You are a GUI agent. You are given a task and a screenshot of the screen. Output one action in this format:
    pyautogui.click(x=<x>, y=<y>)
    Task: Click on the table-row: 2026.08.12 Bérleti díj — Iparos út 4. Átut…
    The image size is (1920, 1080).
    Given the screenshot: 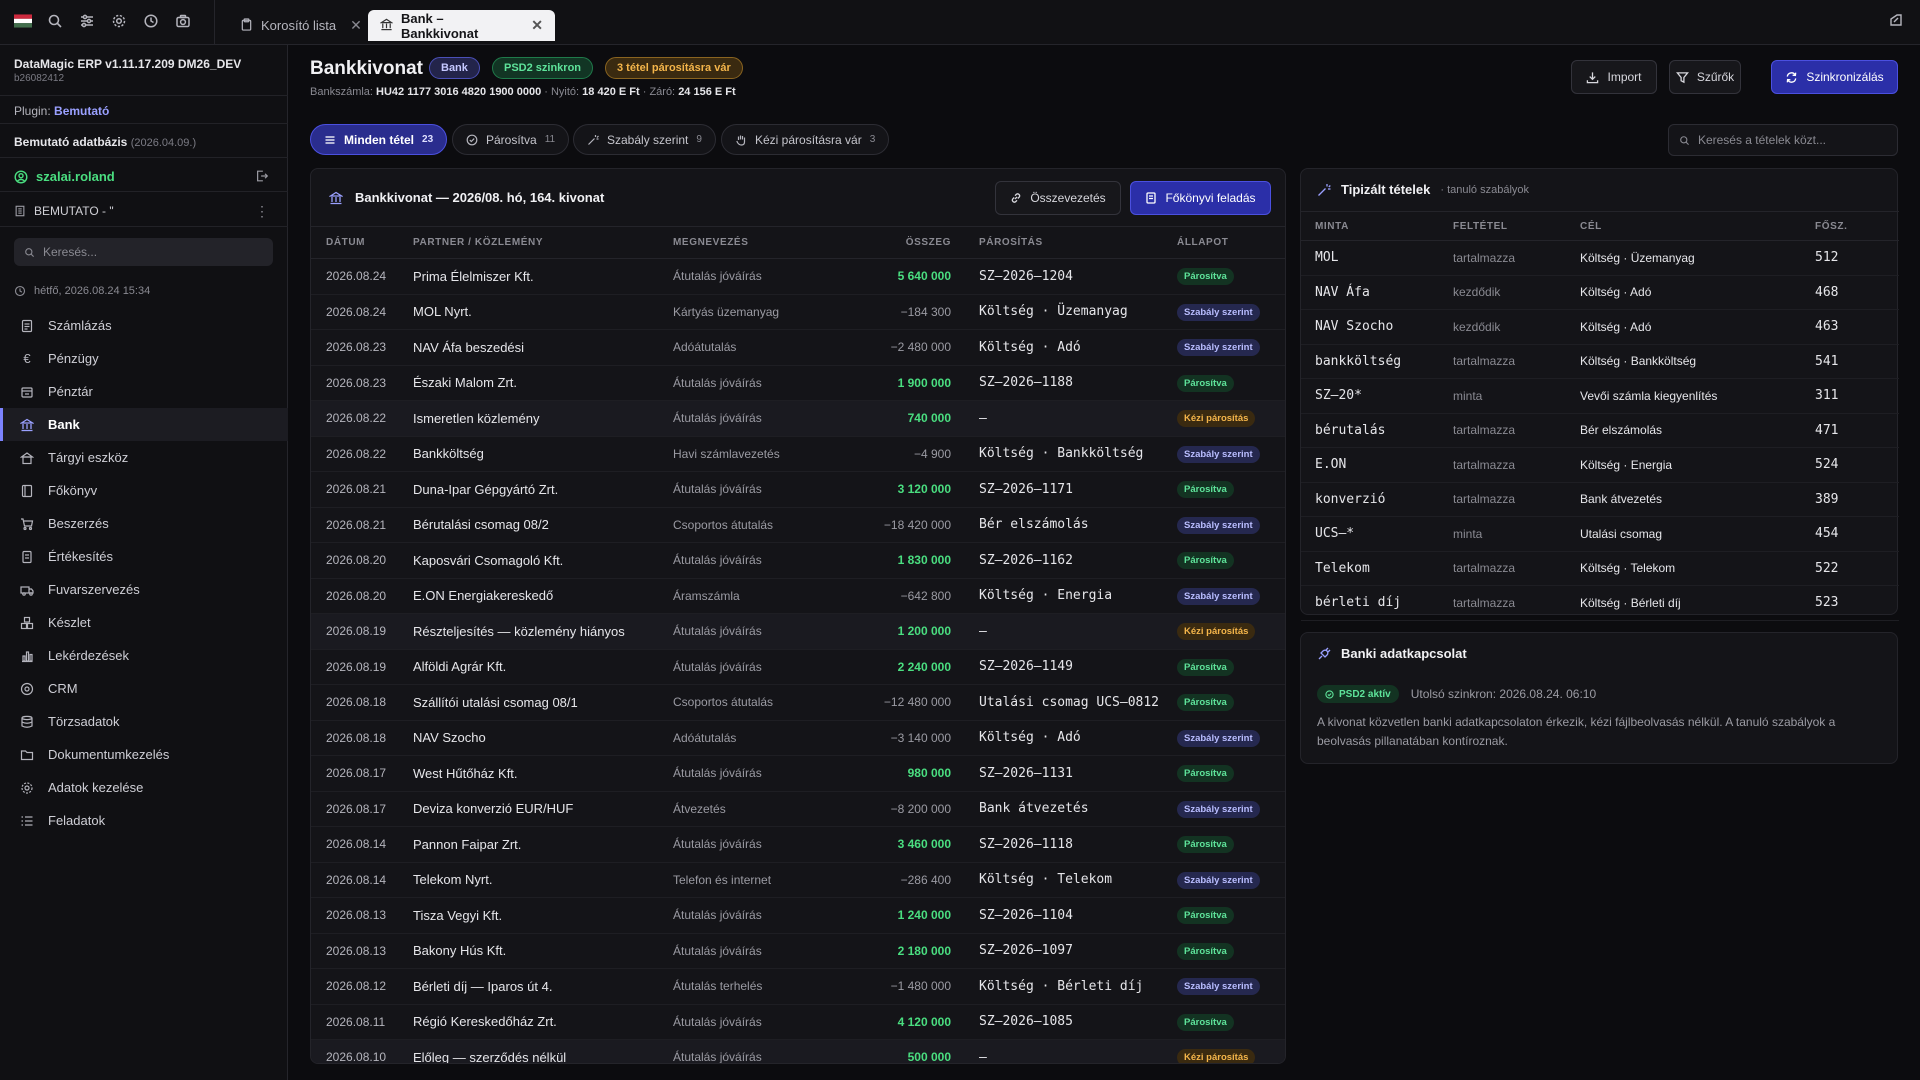 What is the action you would take?
    pyautogui.click(x=798, y=987)
    